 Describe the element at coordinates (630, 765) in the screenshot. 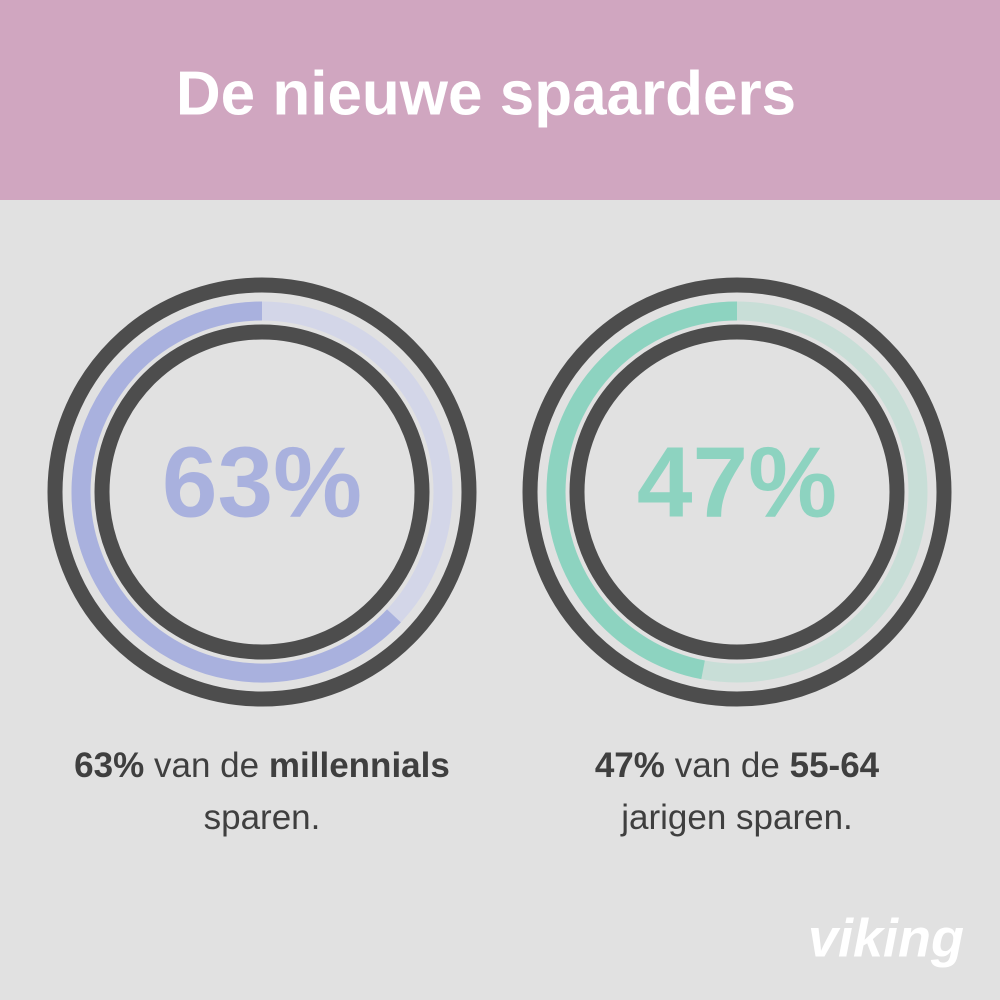

I see `caption-segment: 47%` at that location.